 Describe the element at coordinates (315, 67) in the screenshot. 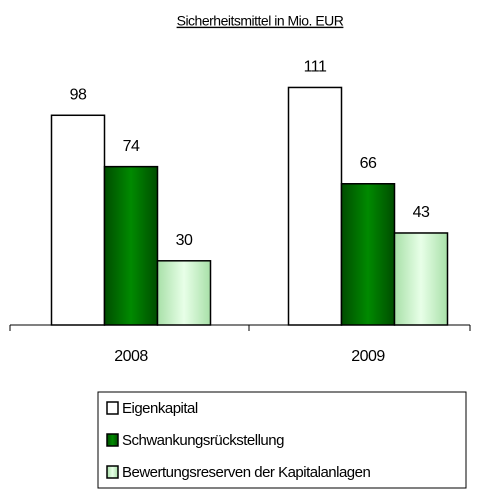

I see `data-label: 111` at that location.